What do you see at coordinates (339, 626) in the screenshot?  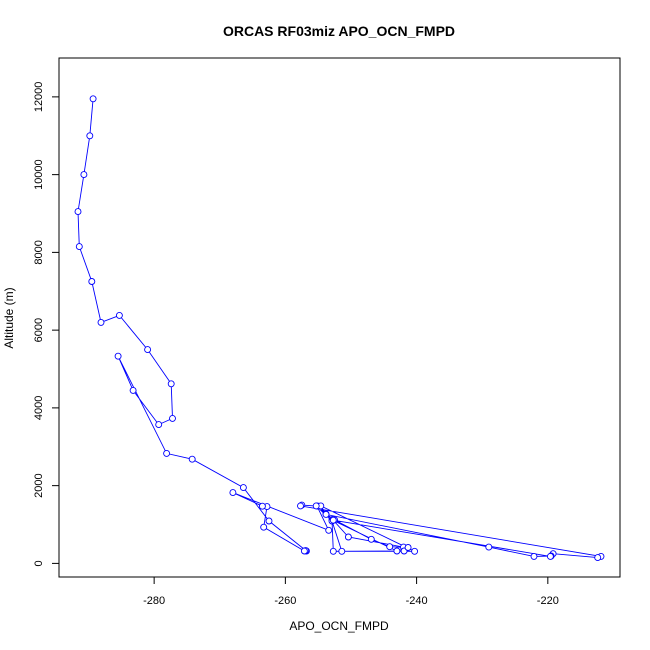 I see `x-axis-title: APO_OCN_FMPD` at bounding box center [339, 626].